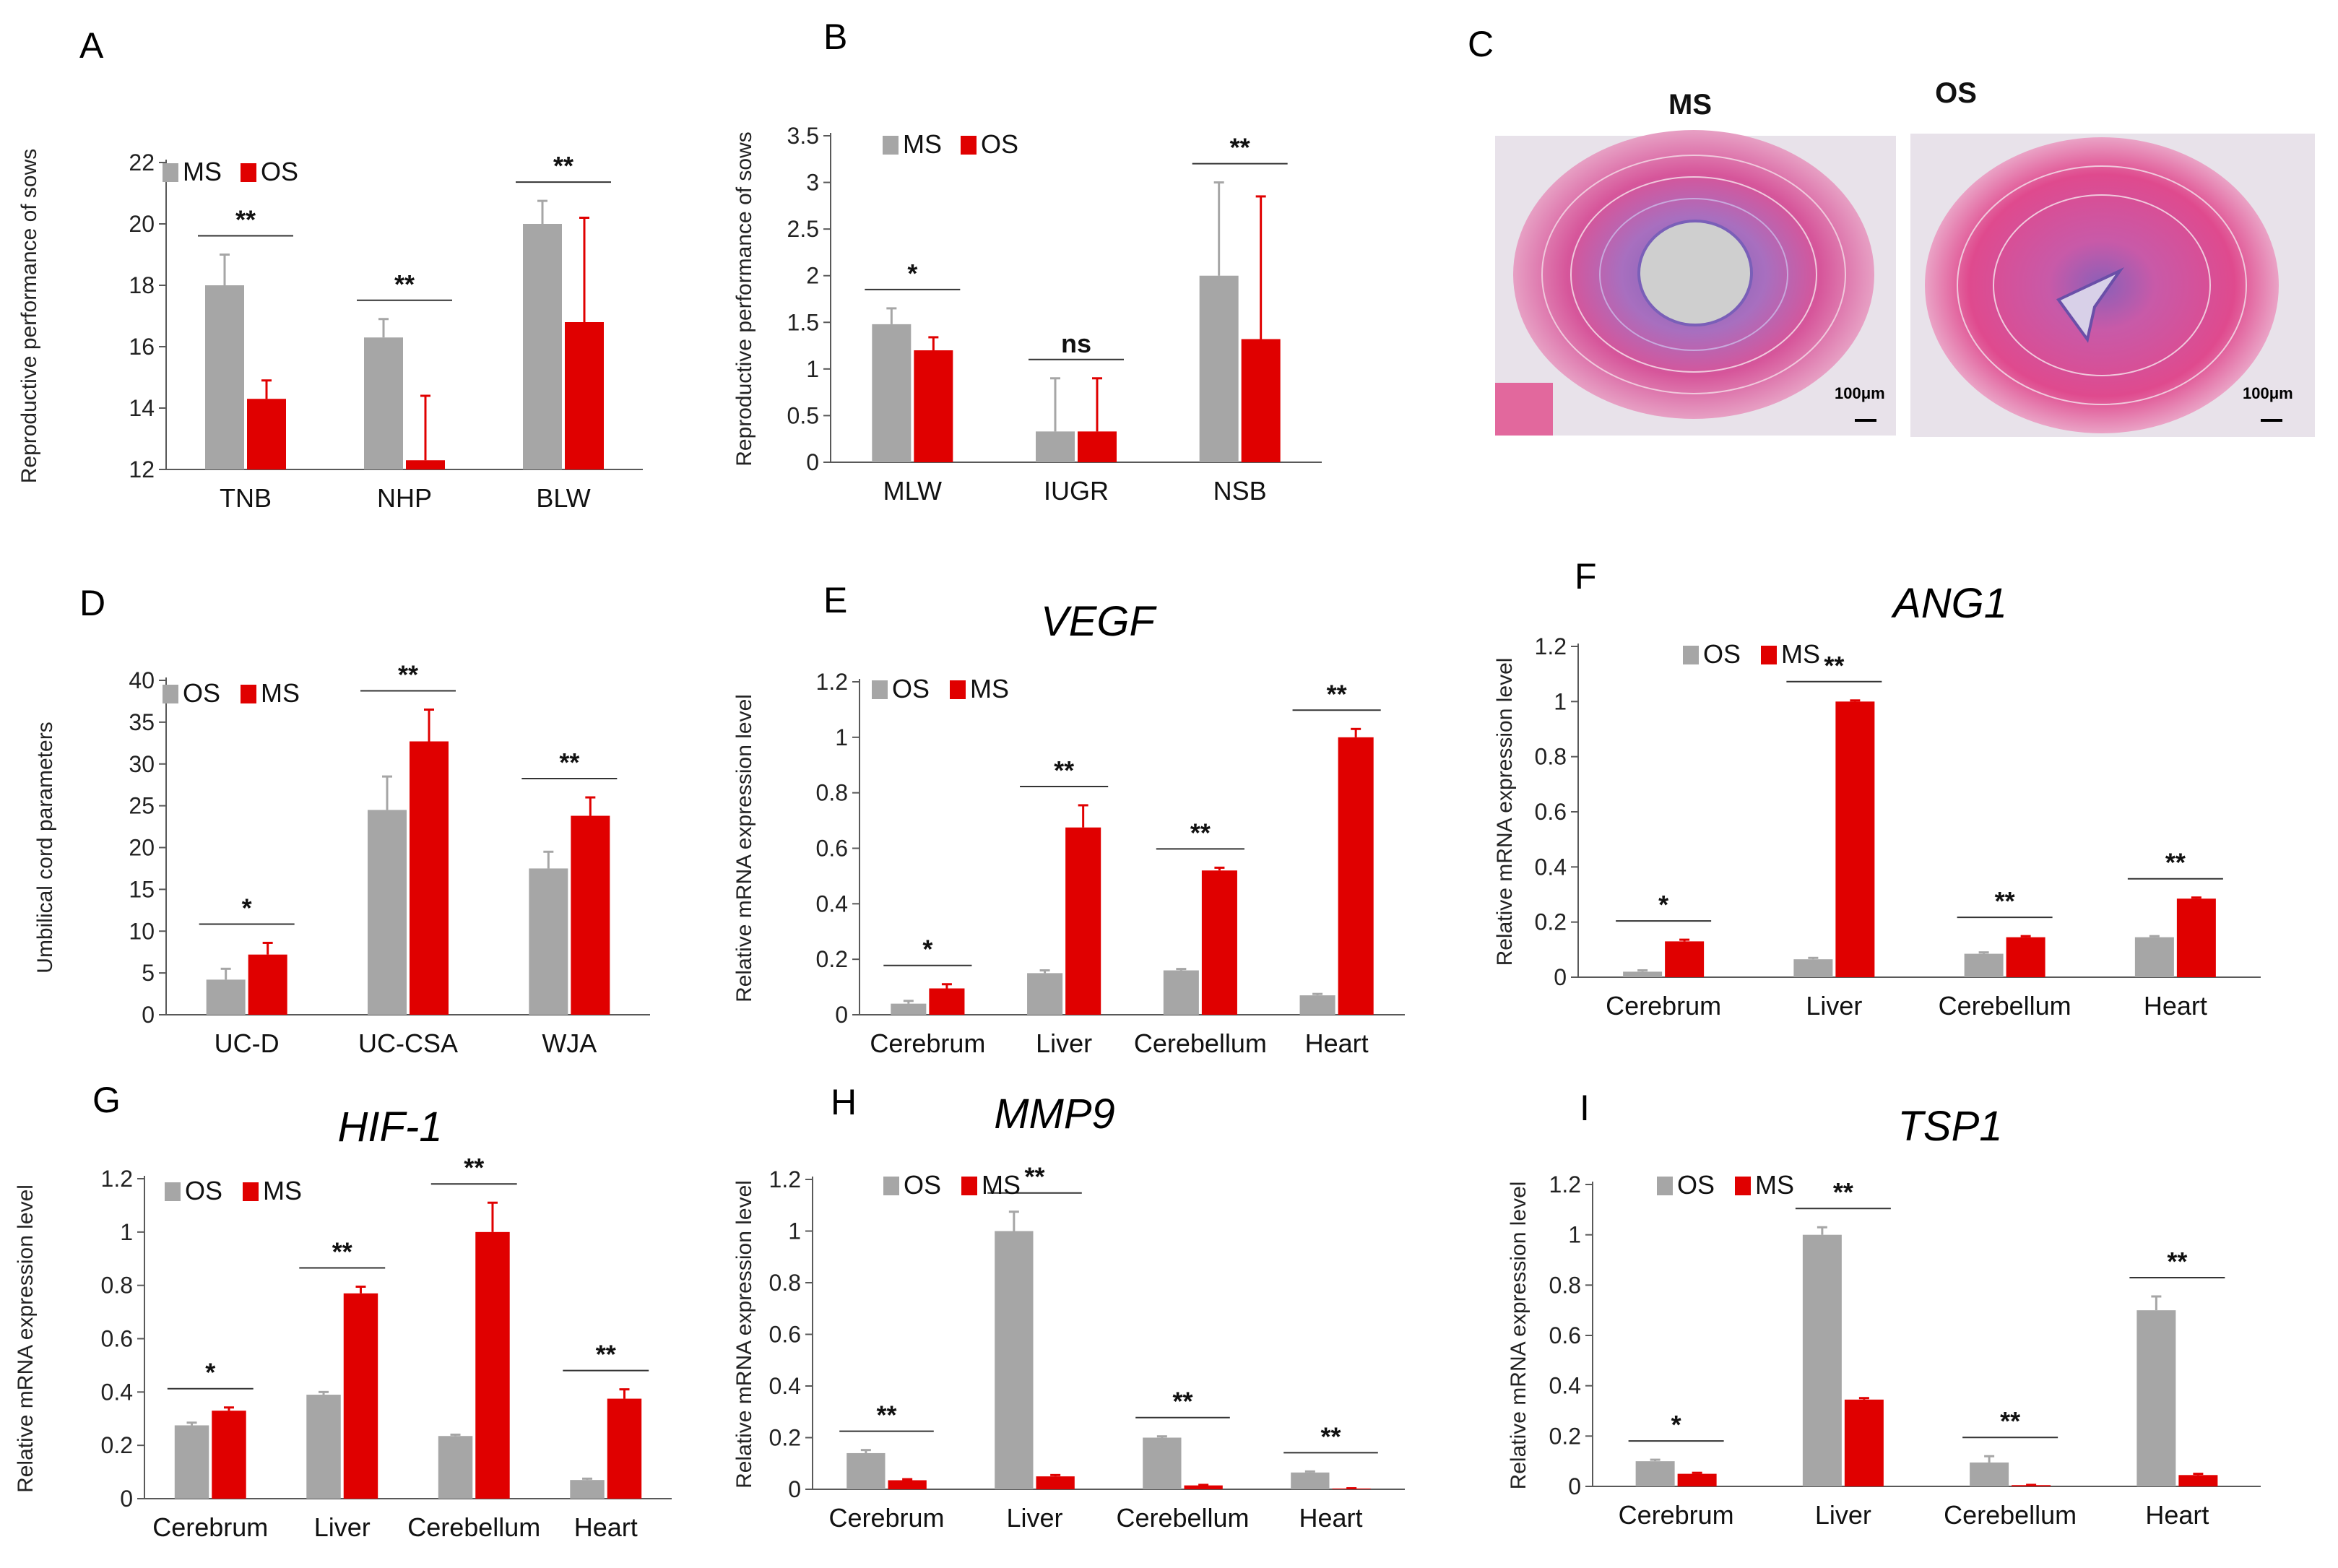  What do you see at coordinates (1693, 274) in the screenshot?
I see `tissue-ring` at bounding box center [1693, 274].